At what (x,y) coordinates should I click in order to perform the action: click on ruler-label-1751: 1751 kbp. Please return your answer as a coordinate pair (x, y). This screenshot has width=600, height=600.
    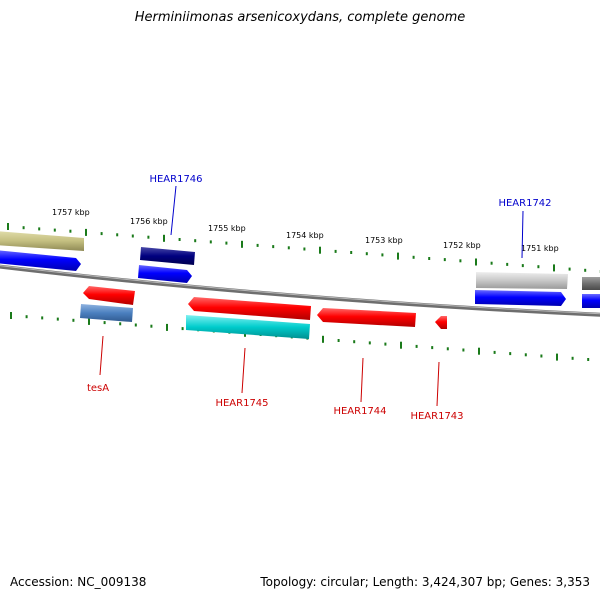
    Looking at the image, I should click on (540, 248).